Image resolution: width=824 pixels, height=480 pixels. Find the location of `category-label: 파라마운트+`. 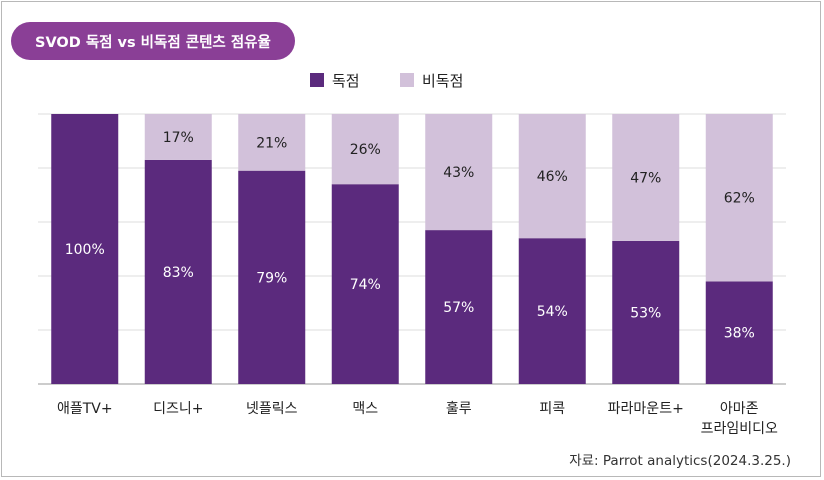

category-label: 파라마운트+ is located at coordinates (646, 409).